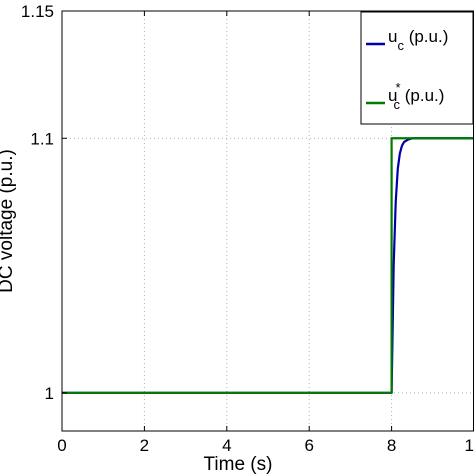 The height and width of the screenshot is (474, 474). What do you see at coordinates (42, 138) in the screenshot?
I see `y-tick-label: 1.1` at bounding box center [42, 138].